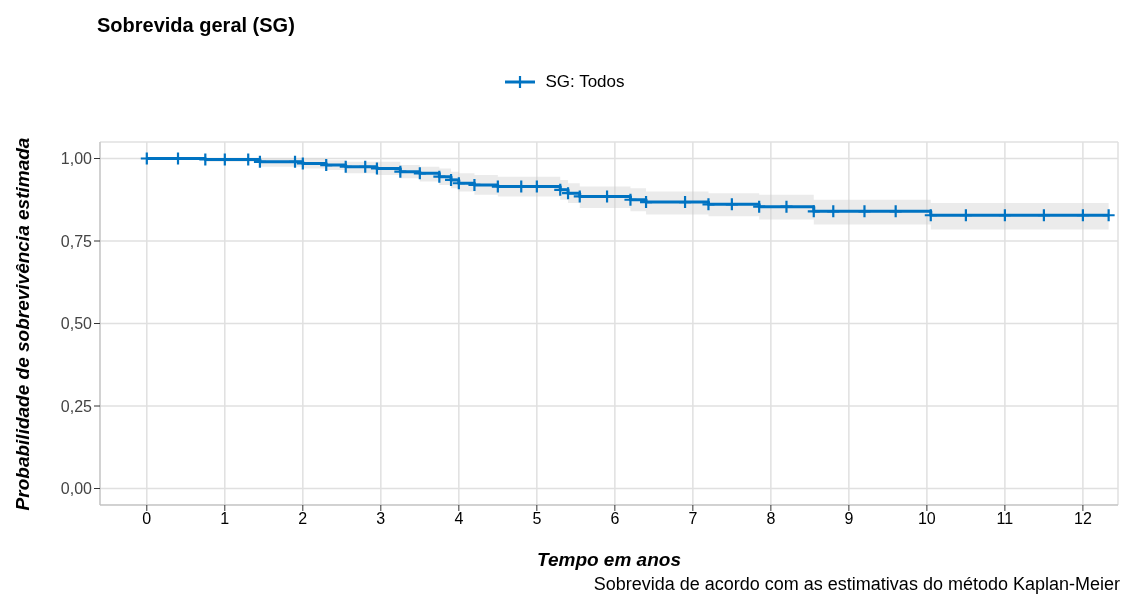 The width and height of the screenshot is (1126, 603). What do you see at coordinates (23, 323) in the screenshot?
I see `y-axis-title: Probabilidade de sobrevivência estimada` at bounding box center [23, 323].